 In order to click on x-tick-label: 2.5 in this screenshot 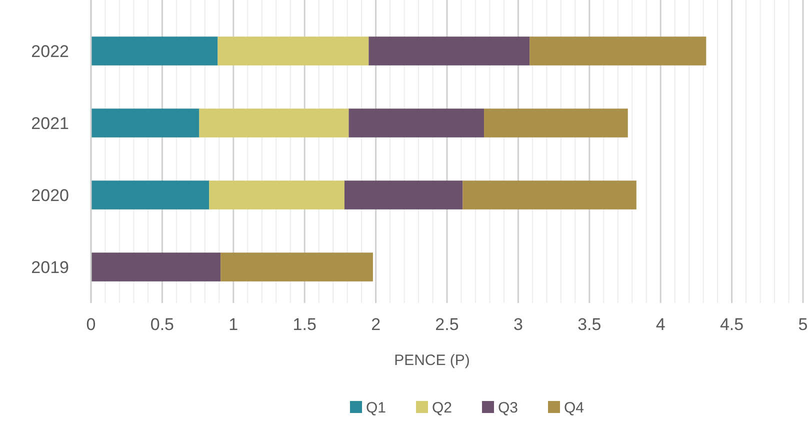, I will do `click(447, 324)`.